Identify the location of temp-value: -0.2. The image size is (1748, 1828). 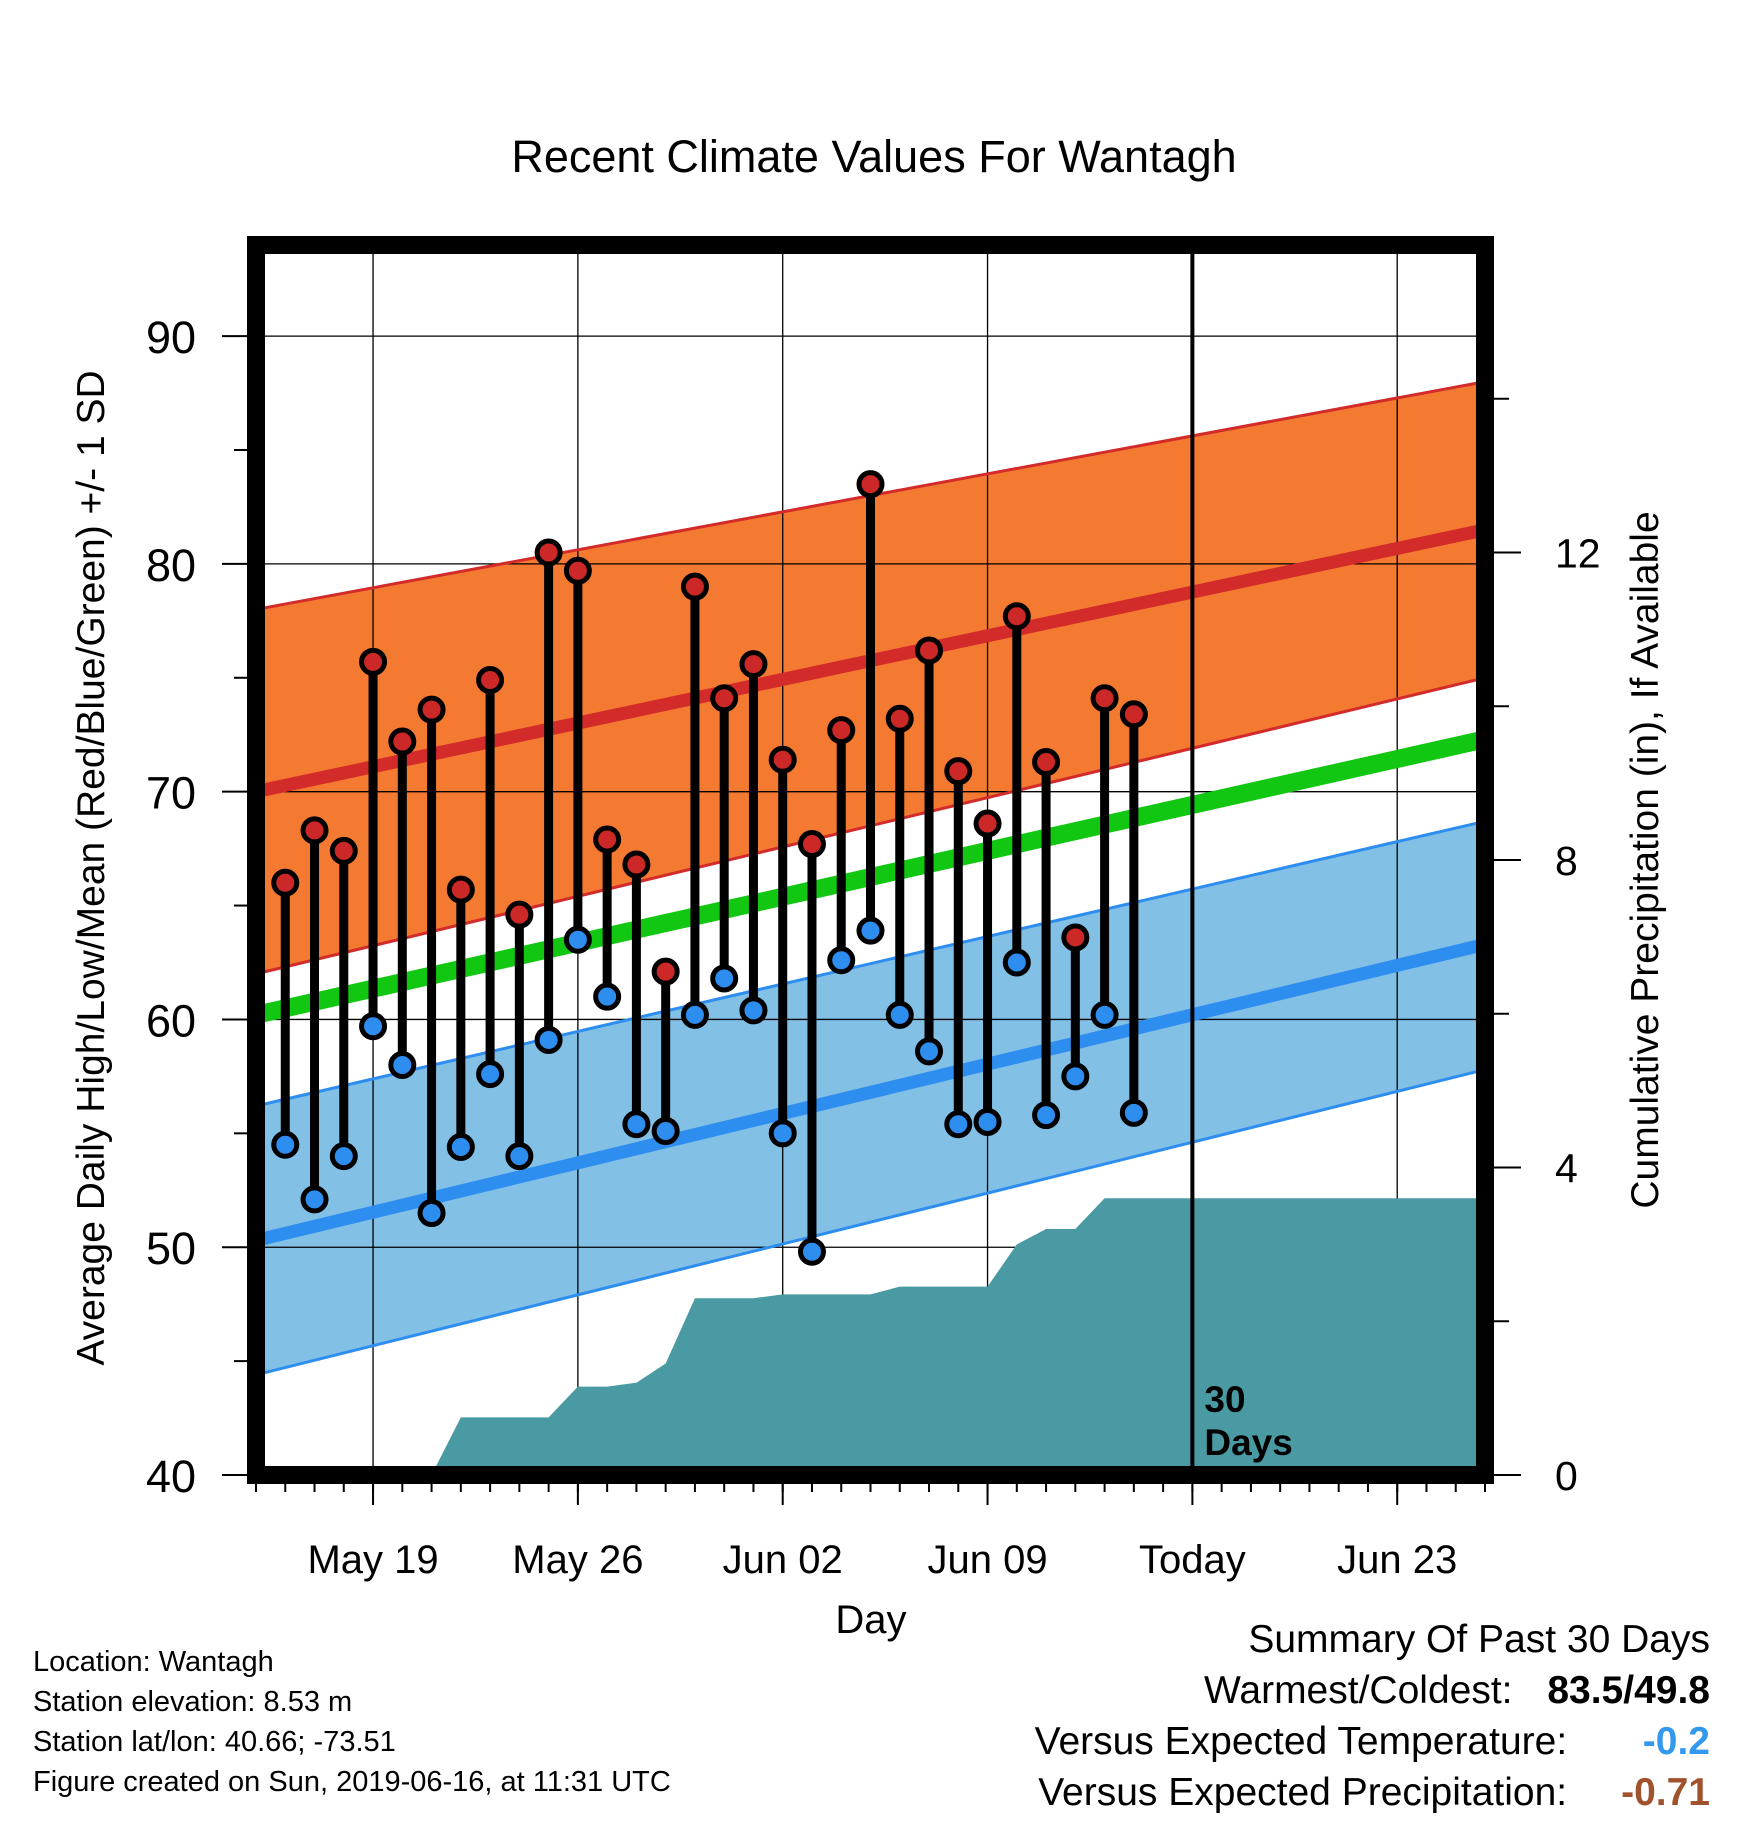
(1676, 1741).